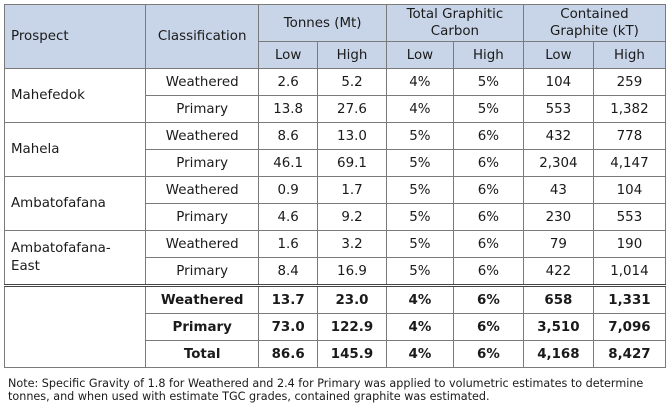 The height and width of the screenshot is (404, 671). What do you see at coordinates (558, 163) in the screenshot?
I see `graphite-low-cell: 2,304` at bounding box center [558, 163].